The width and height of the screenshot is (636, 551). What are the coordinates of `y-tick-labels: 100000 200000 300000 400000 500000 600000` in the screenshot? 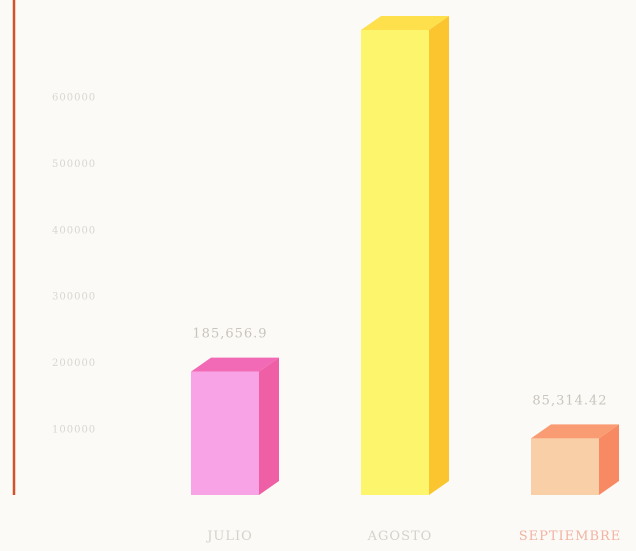 It's located at (74, 264).